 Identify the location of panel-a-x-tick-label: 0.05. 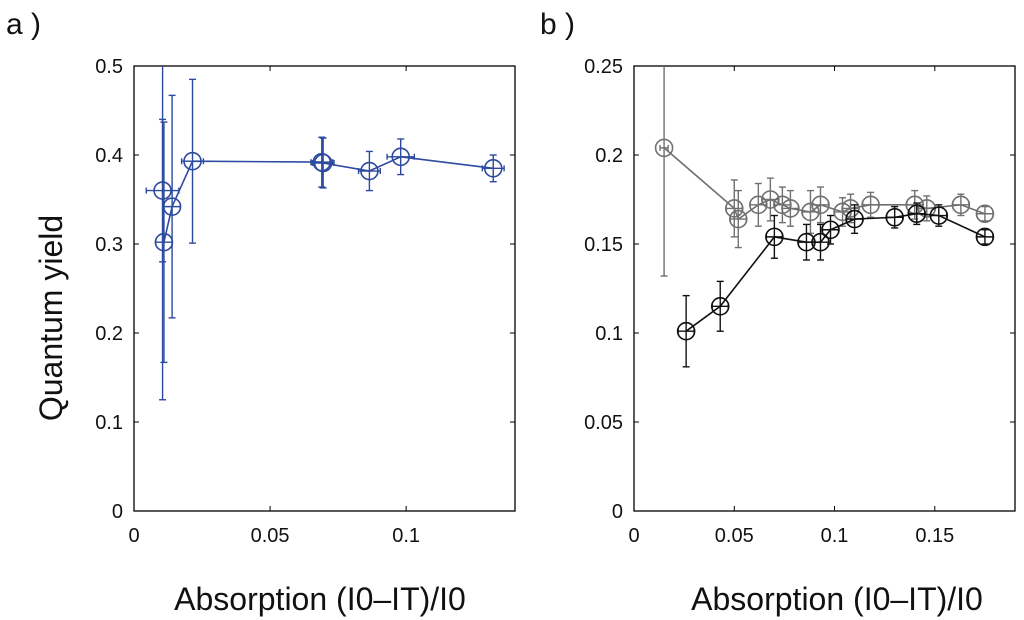
(270, 536).